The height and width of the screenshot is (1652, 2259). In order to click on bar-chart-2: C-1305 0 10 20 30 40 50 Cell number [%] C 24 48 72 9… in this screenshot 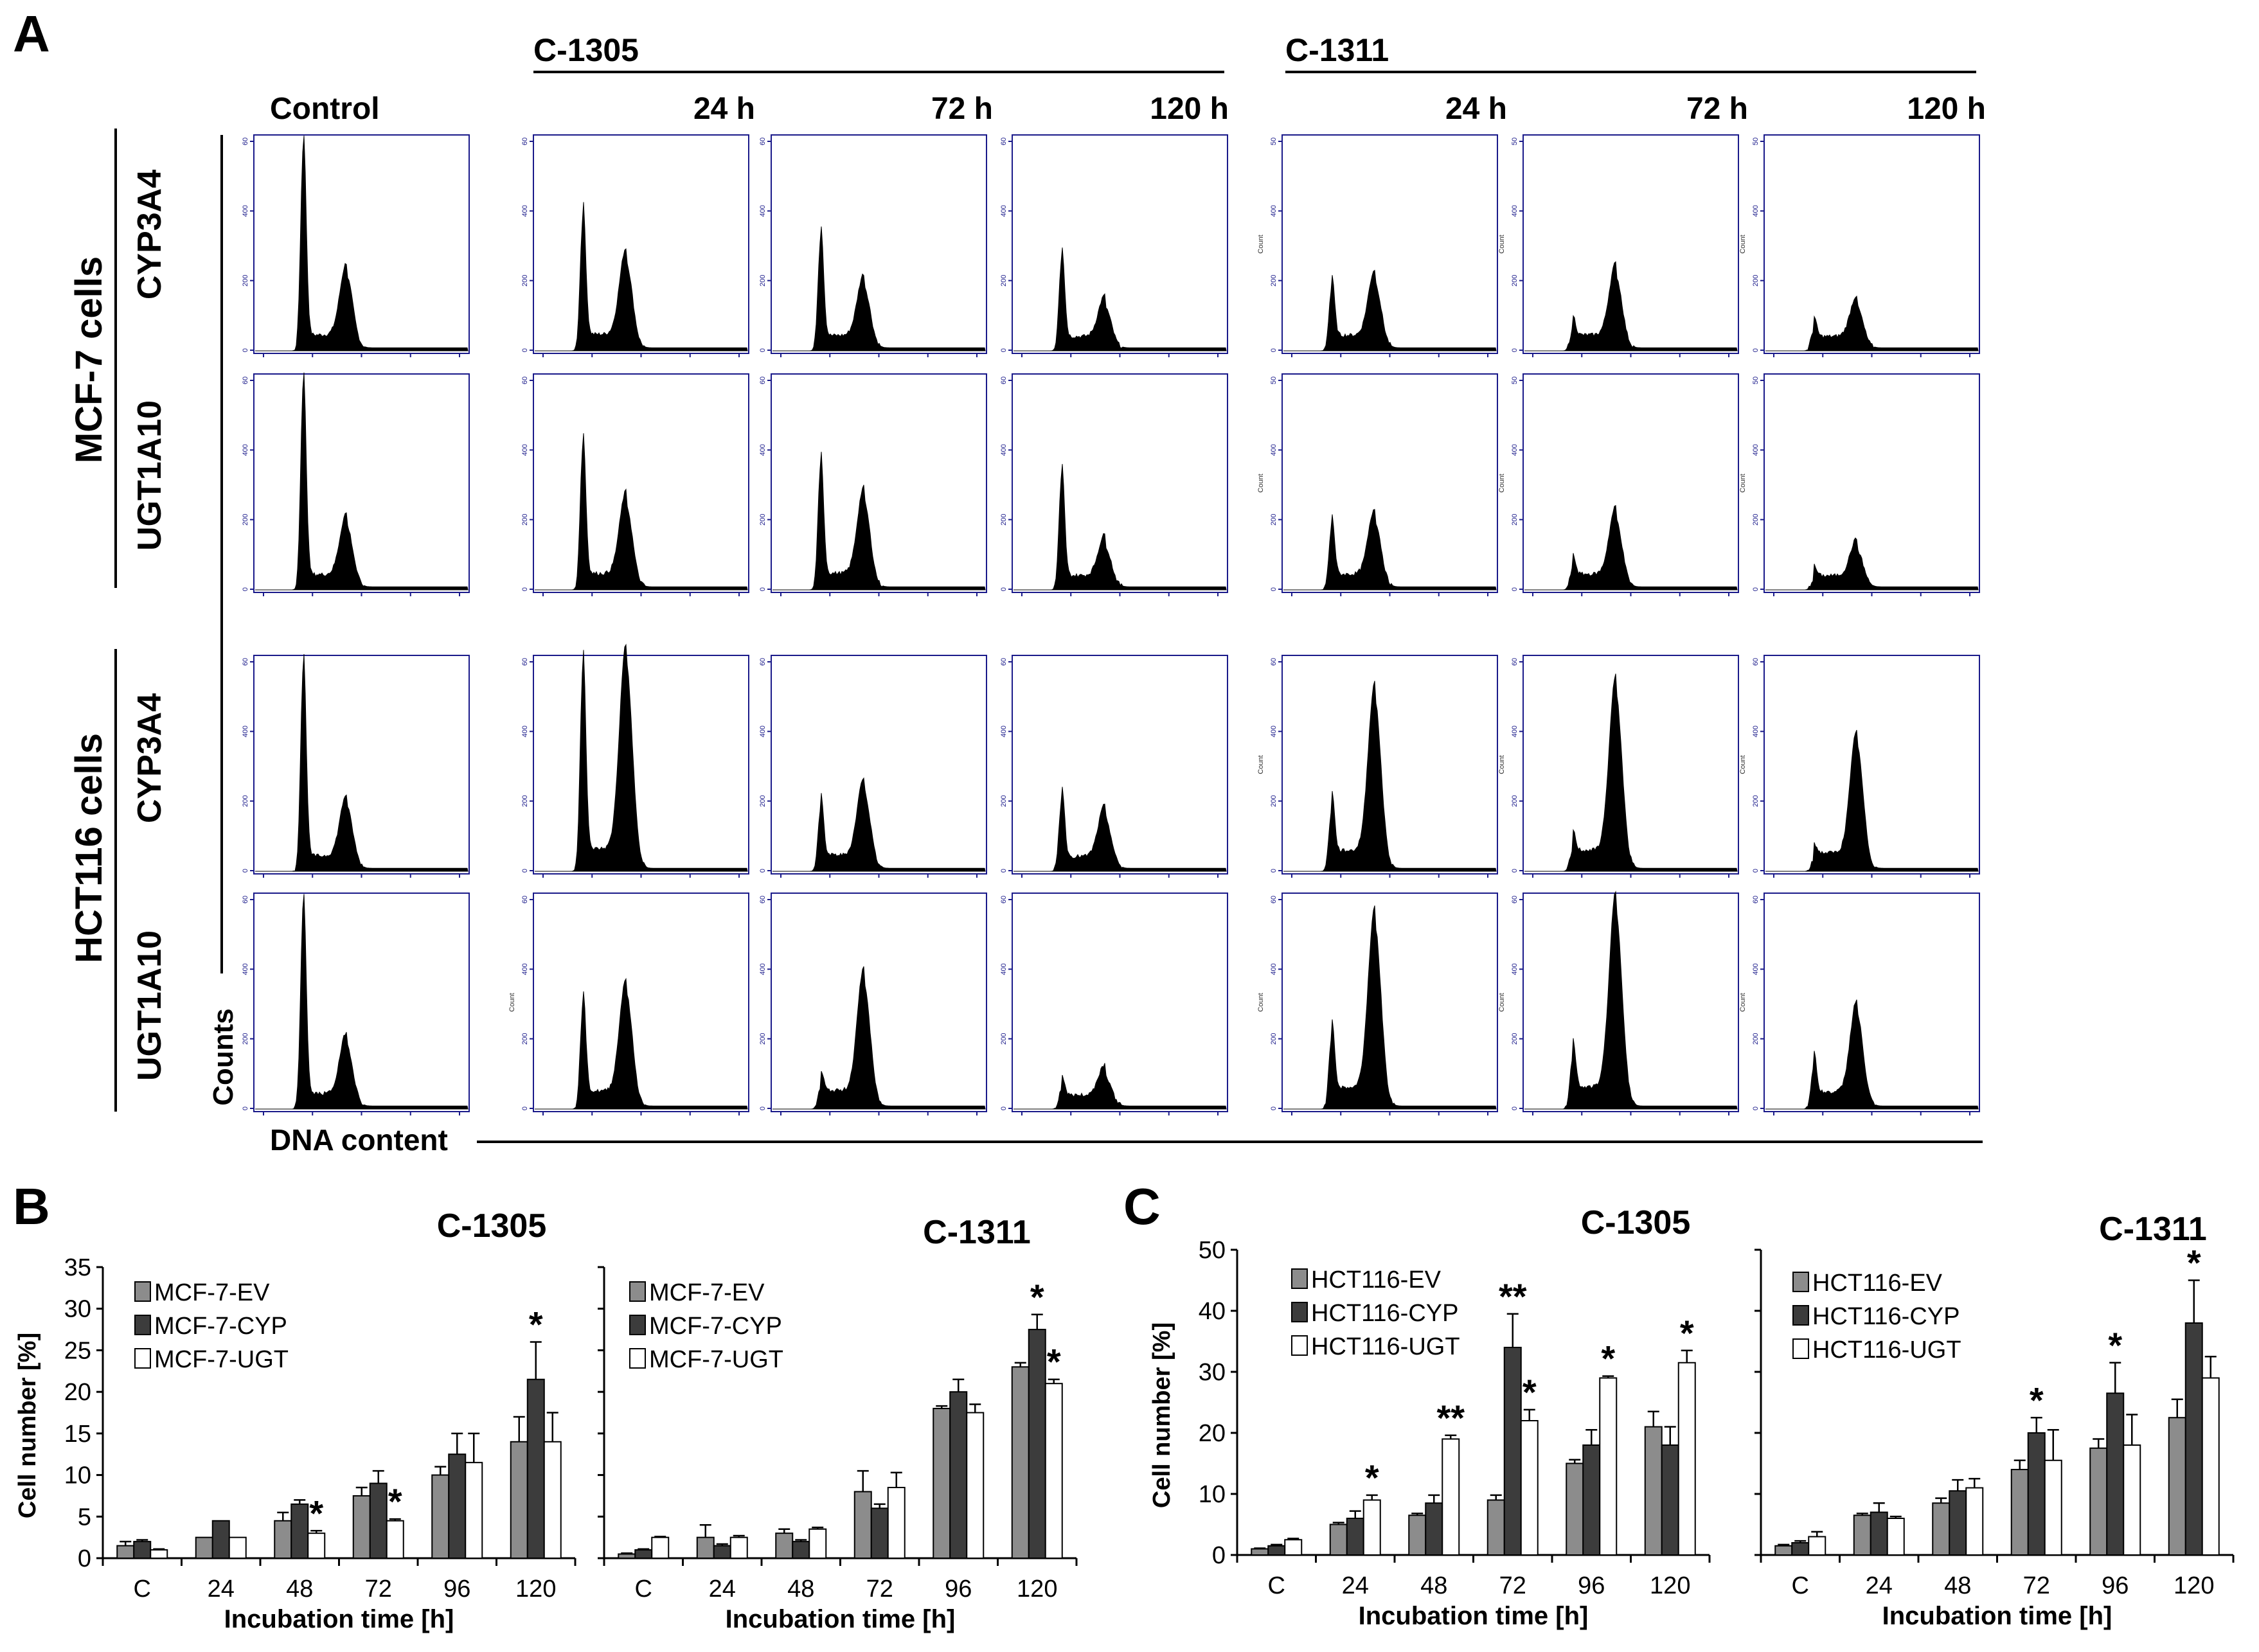, I will do `click(1429, 1417)`.